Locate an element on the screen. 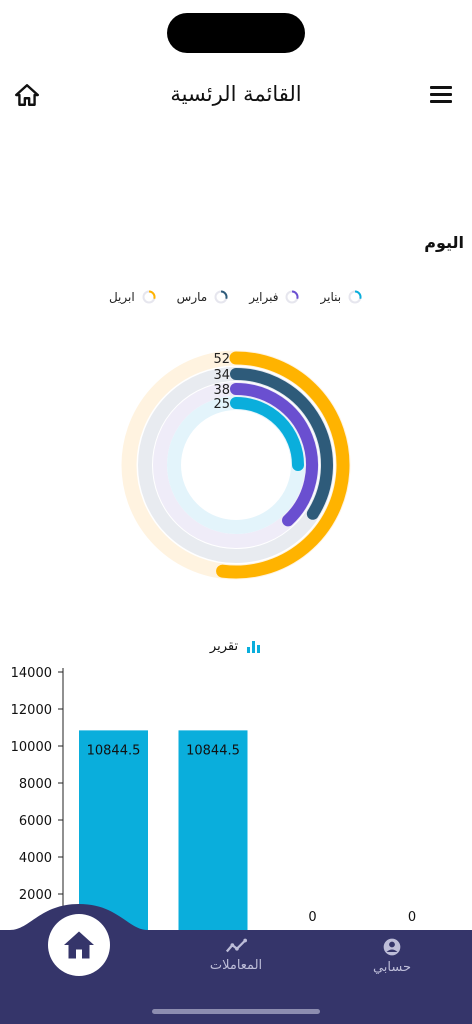 This screenshot has width=472, height=1024. nav-account-label: حسابي is located at coordinates (392, 967).